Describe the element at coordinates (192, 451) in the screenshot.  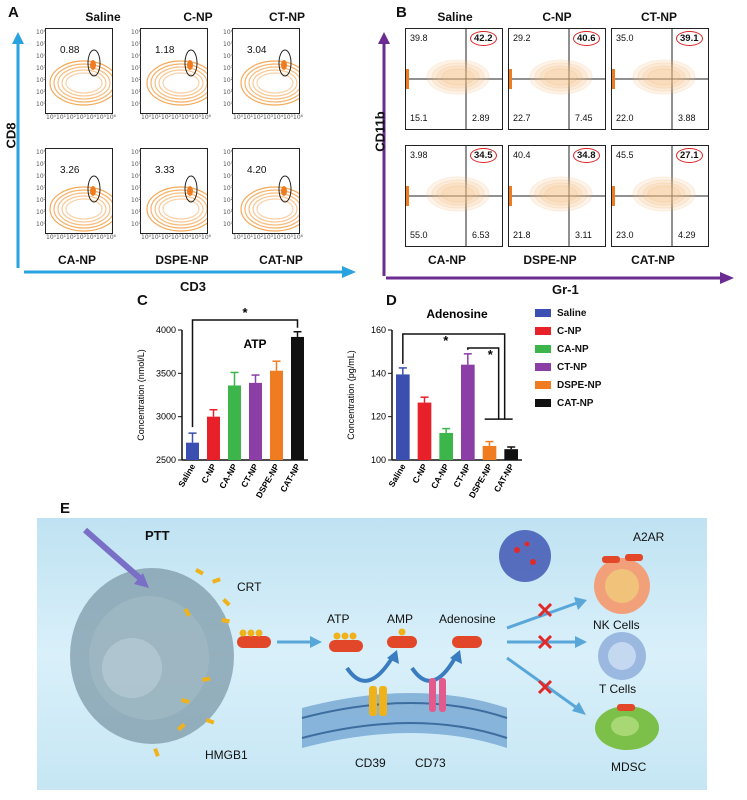
I see `bar-saline` at that location.